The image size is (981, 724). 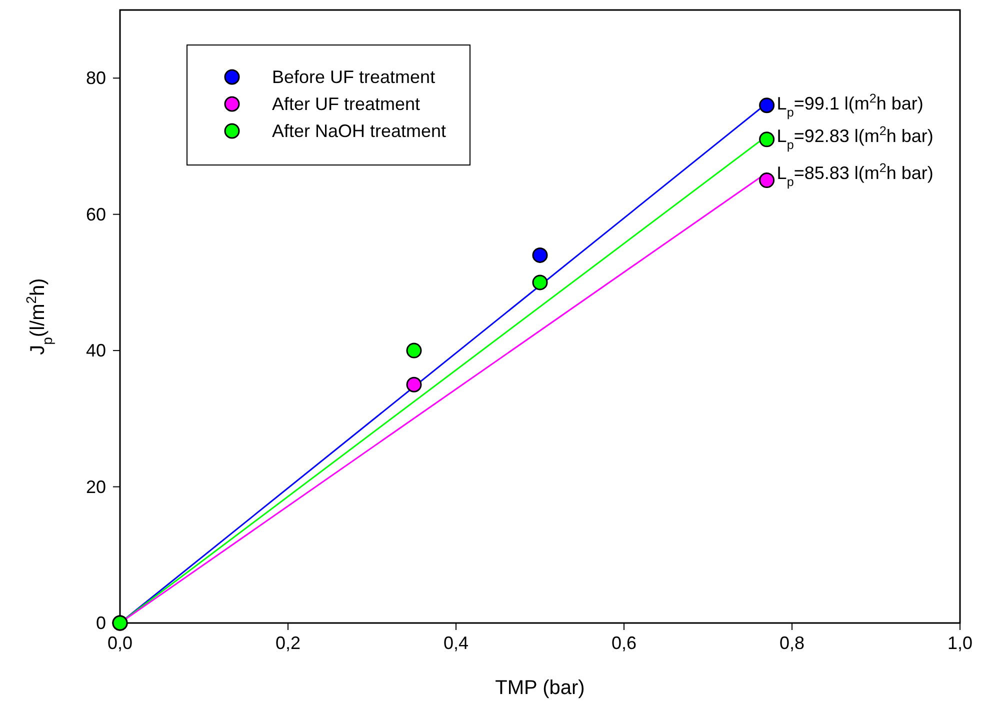 I want to click on x-tick-label: 0,2, so click(x=288, y=643).